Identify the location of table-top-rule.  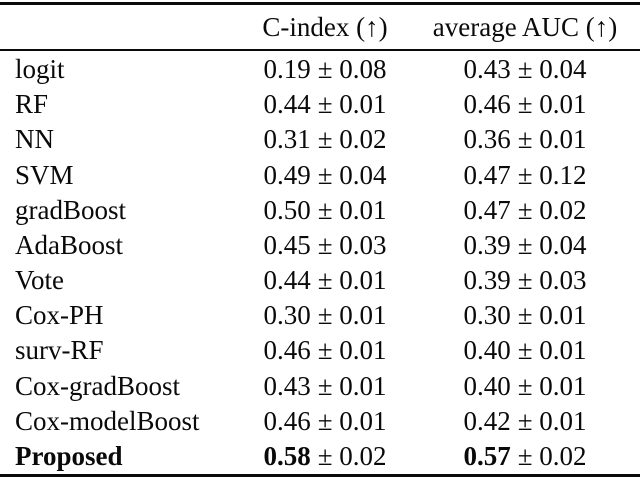
(320, 3).